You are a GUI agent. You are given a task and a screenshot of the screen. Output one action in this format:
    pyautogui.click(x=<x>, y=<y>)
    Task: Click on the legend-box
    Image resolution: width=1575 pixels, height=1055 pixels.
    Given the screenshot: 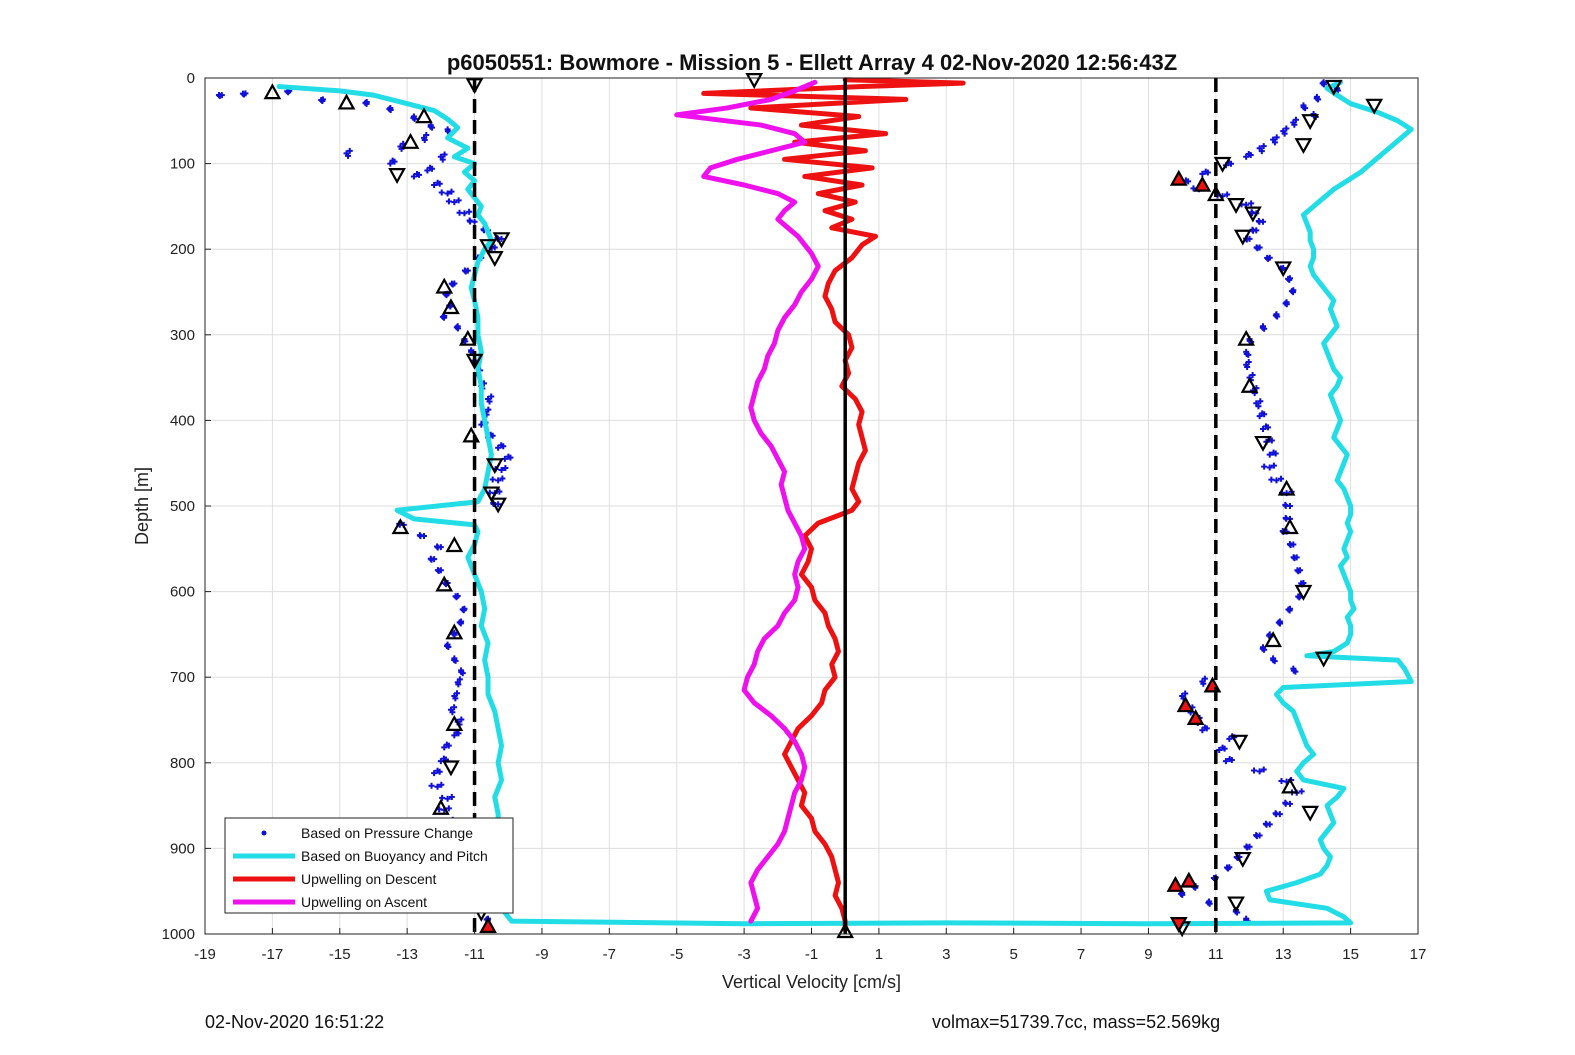 What is the action you would take?
    pyautogui.click(x=369, y=865)
    